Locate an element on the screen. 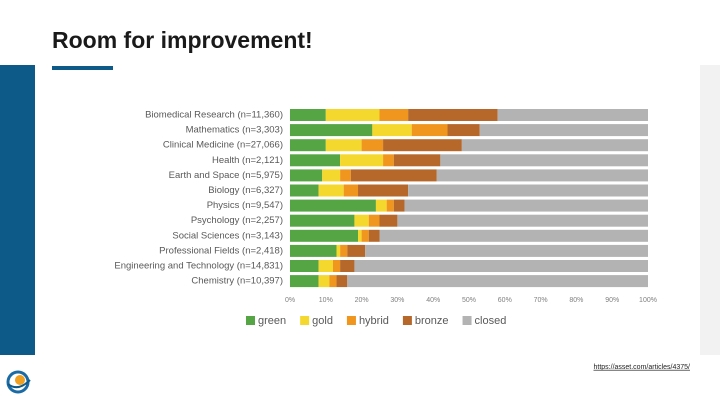 The image size is (720, 405). side-band is located at coordinates (17, 210).